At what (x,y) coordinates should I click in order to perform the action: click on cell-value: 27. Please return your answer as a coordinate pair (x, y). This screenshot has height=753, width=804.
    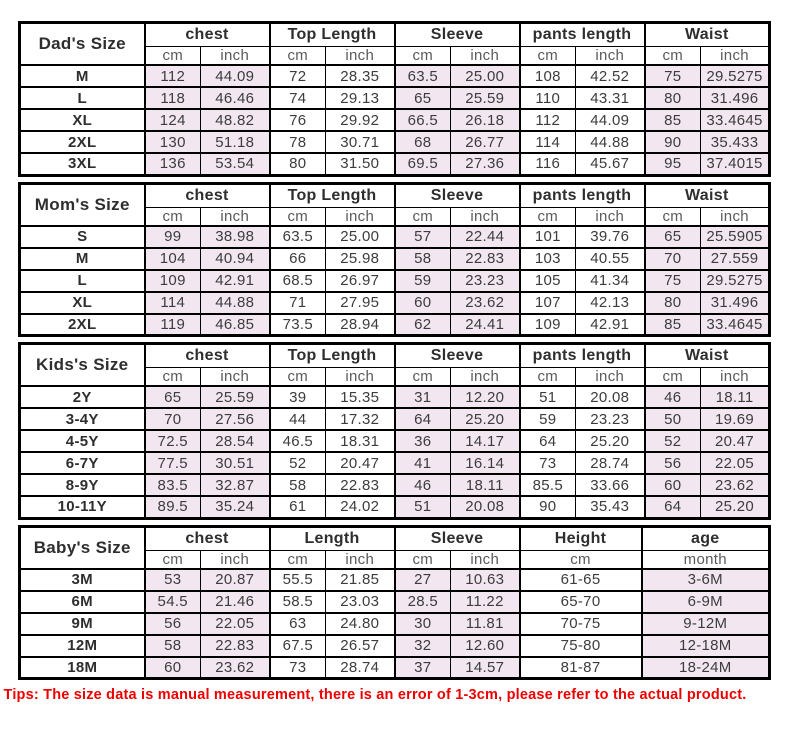
    Looking at the image, I should click on (422, 579).